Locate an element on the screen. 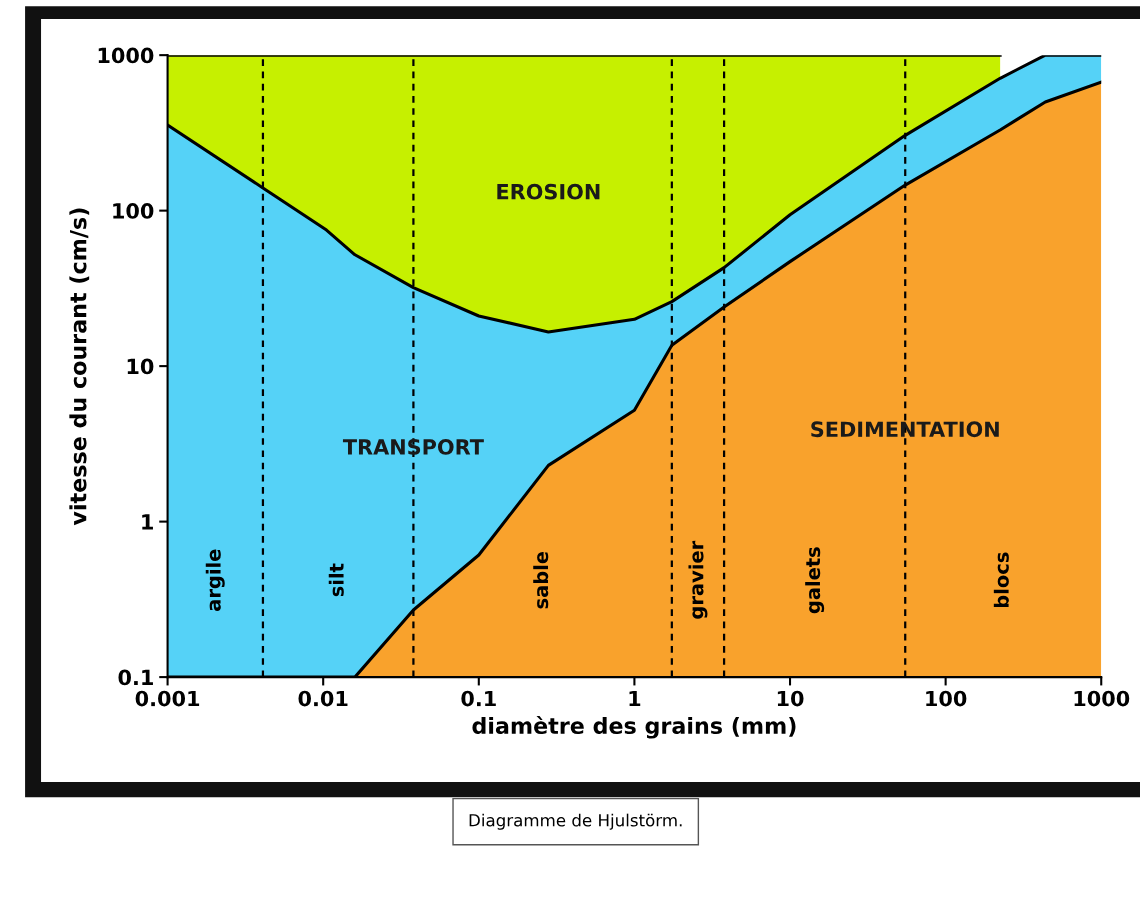 The height and width of the screenshot is (904, 1140). x-tick-label: 10 is located at coordinates (790, 698).